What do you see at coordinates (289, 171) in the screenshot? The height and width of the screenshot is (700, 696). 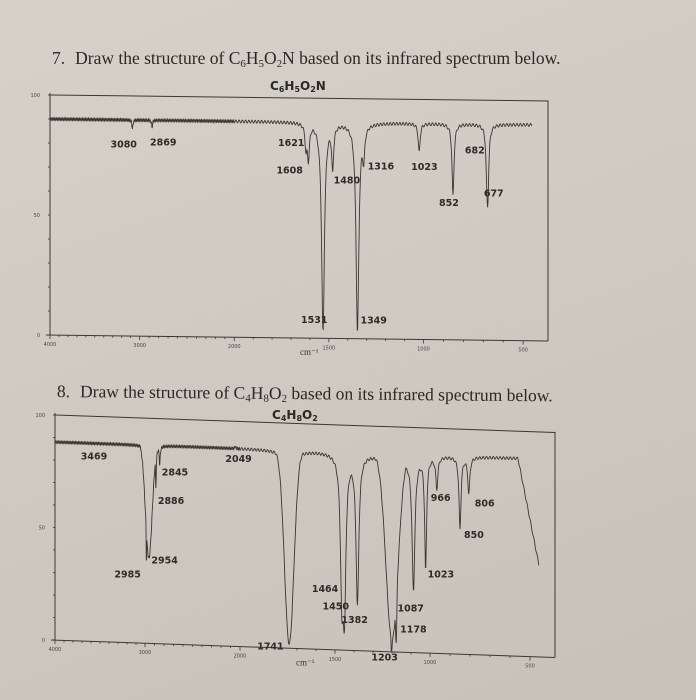 I see `peak-label: 1608` at bounding box center [289, 171].